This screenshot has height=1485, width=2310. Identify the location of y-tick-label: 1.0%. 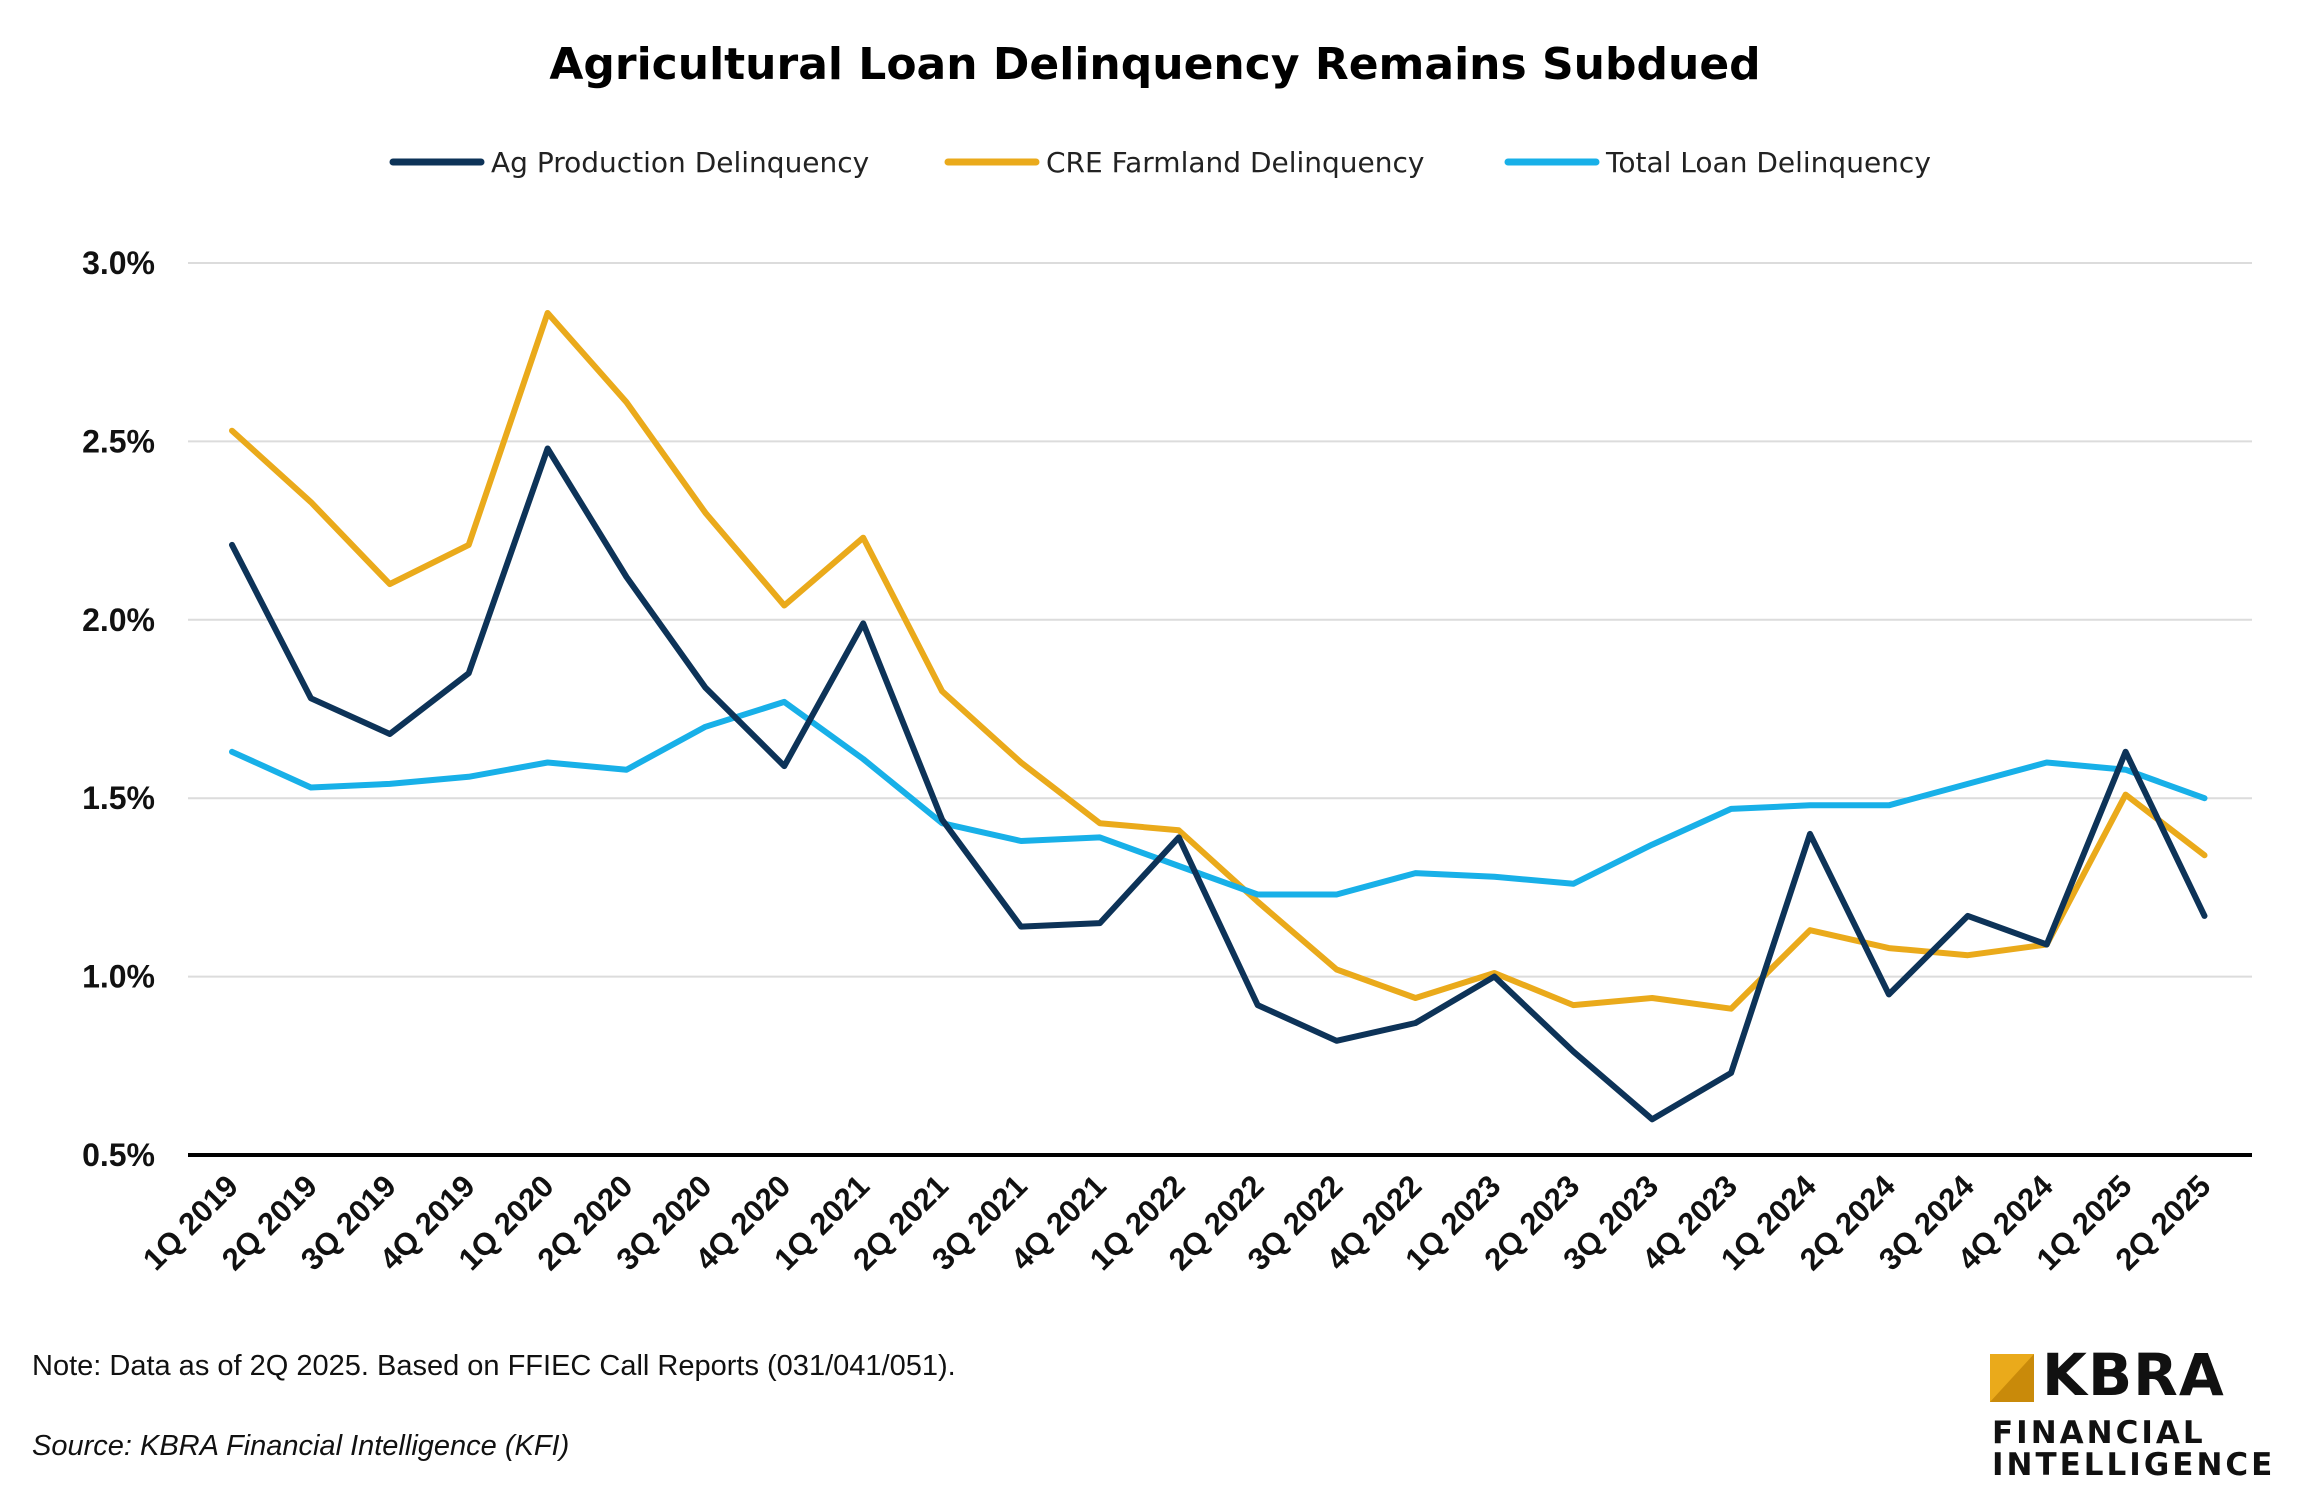
(118, 977).